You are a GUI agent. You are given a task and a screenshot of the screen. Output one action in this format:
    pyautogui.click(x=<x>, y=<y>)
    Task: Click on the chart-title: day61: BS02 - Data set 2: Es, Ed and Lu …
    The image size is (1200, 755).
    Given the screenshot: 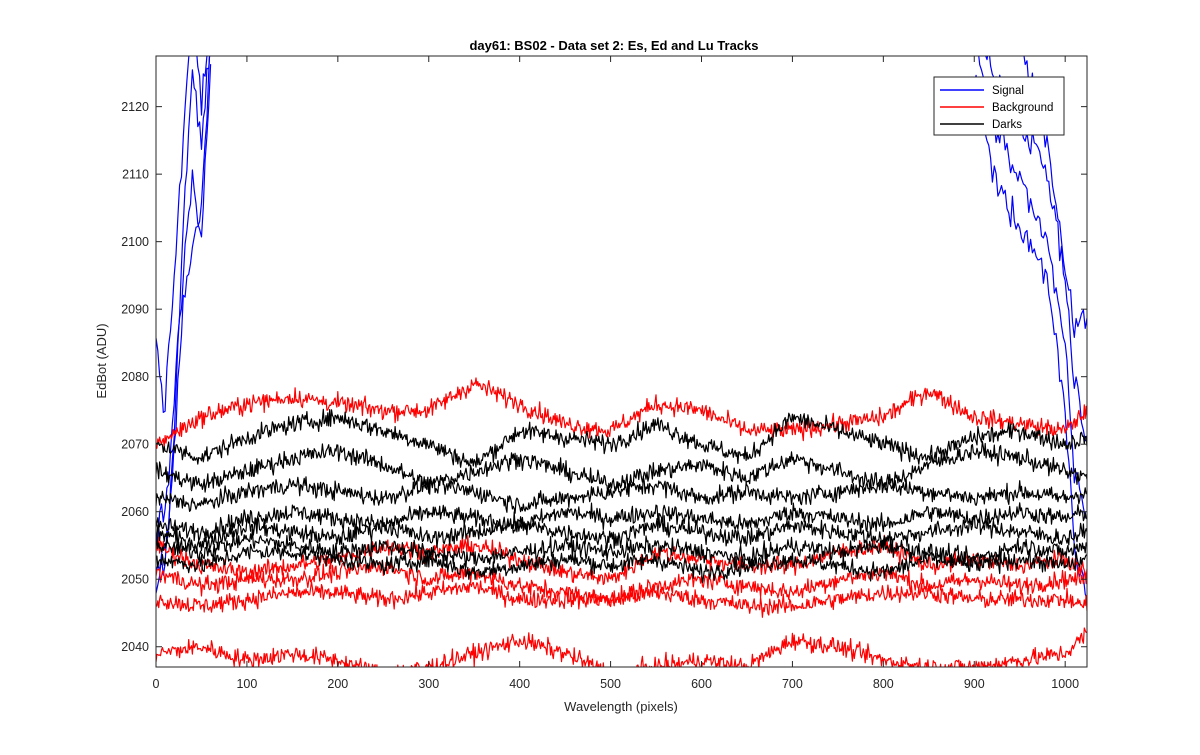 What is the action you would take?
    pyautogui.click(x=613, y=45)
    